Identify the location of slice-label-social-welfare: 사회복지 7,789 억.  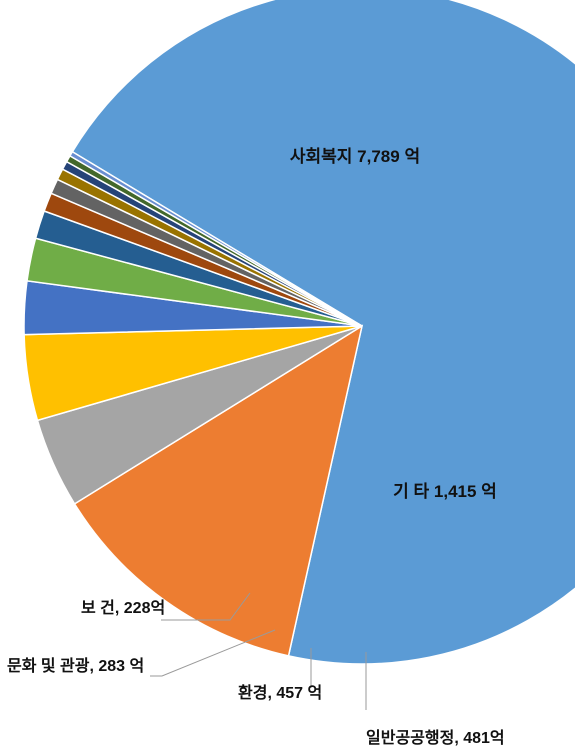
(355, 156).